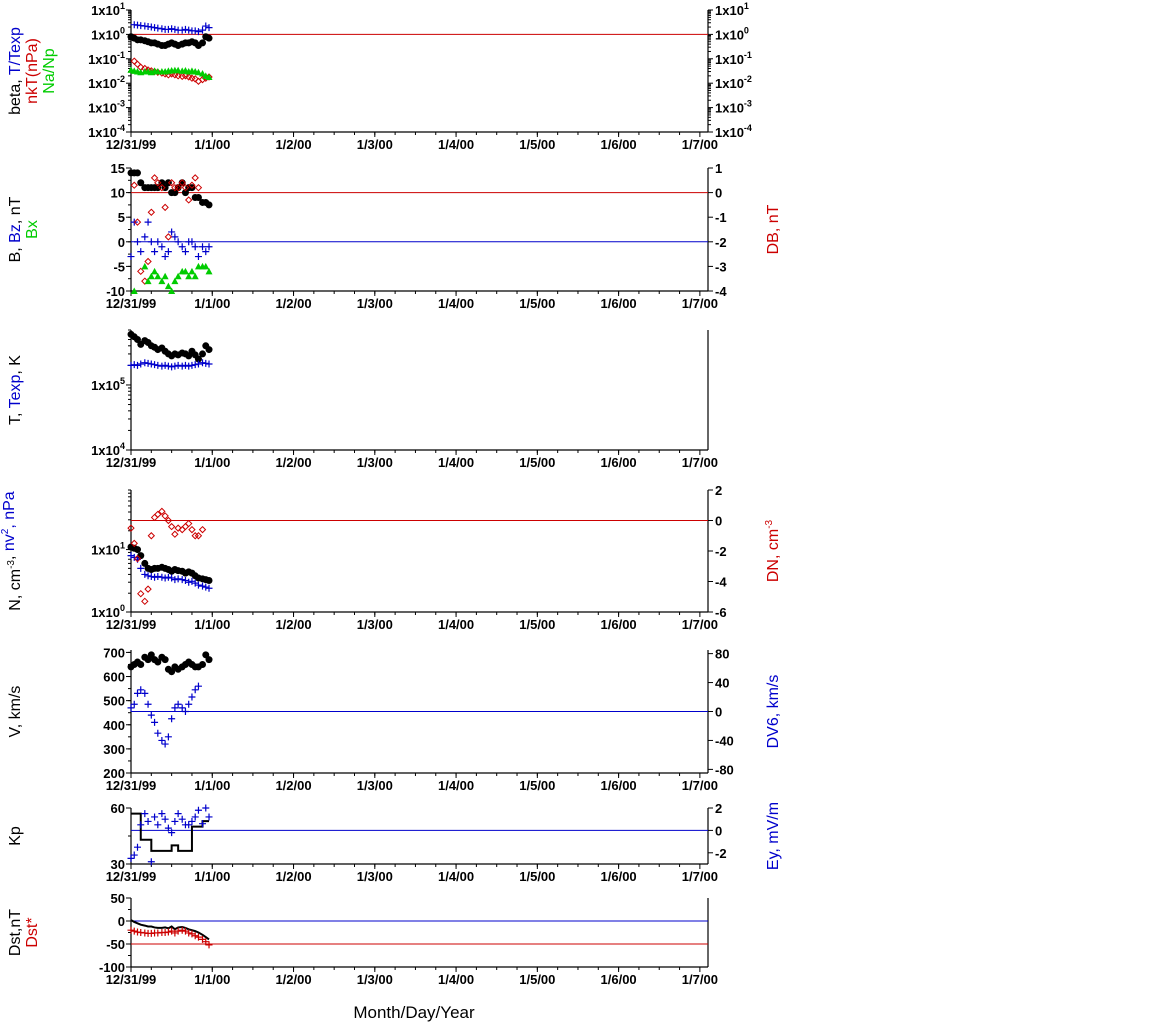 The width and height of the screenshot is (1152, 1024). I want to click on y-tick-label: 1x10⁴, so click(108, 449).